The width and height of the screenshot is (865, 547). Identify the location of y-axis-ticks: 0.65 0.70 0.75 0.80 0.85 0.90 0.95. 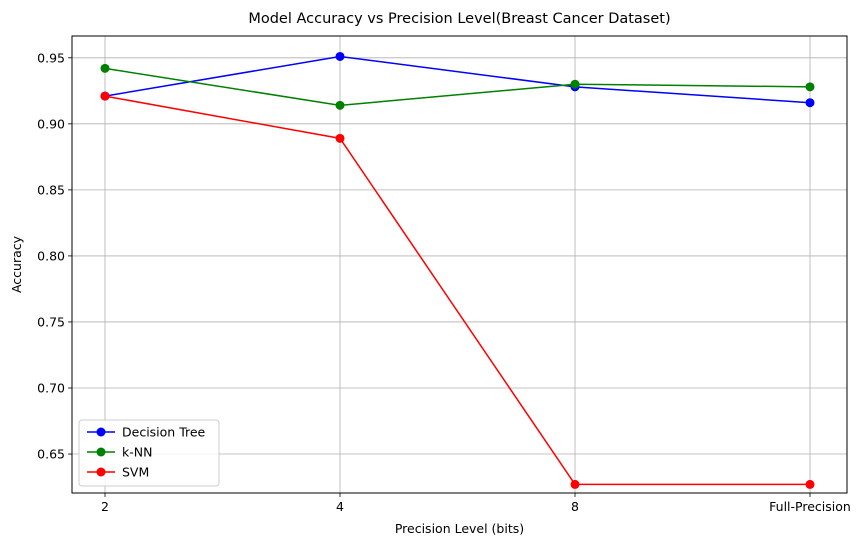
(54, 256).